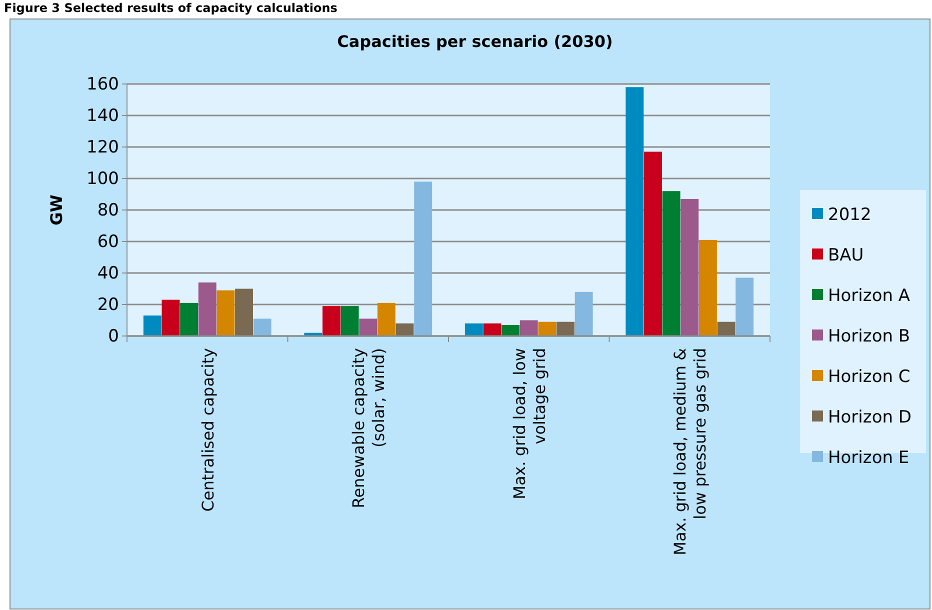  I want to click on legend-label: Horizon C, so click(869, 376).